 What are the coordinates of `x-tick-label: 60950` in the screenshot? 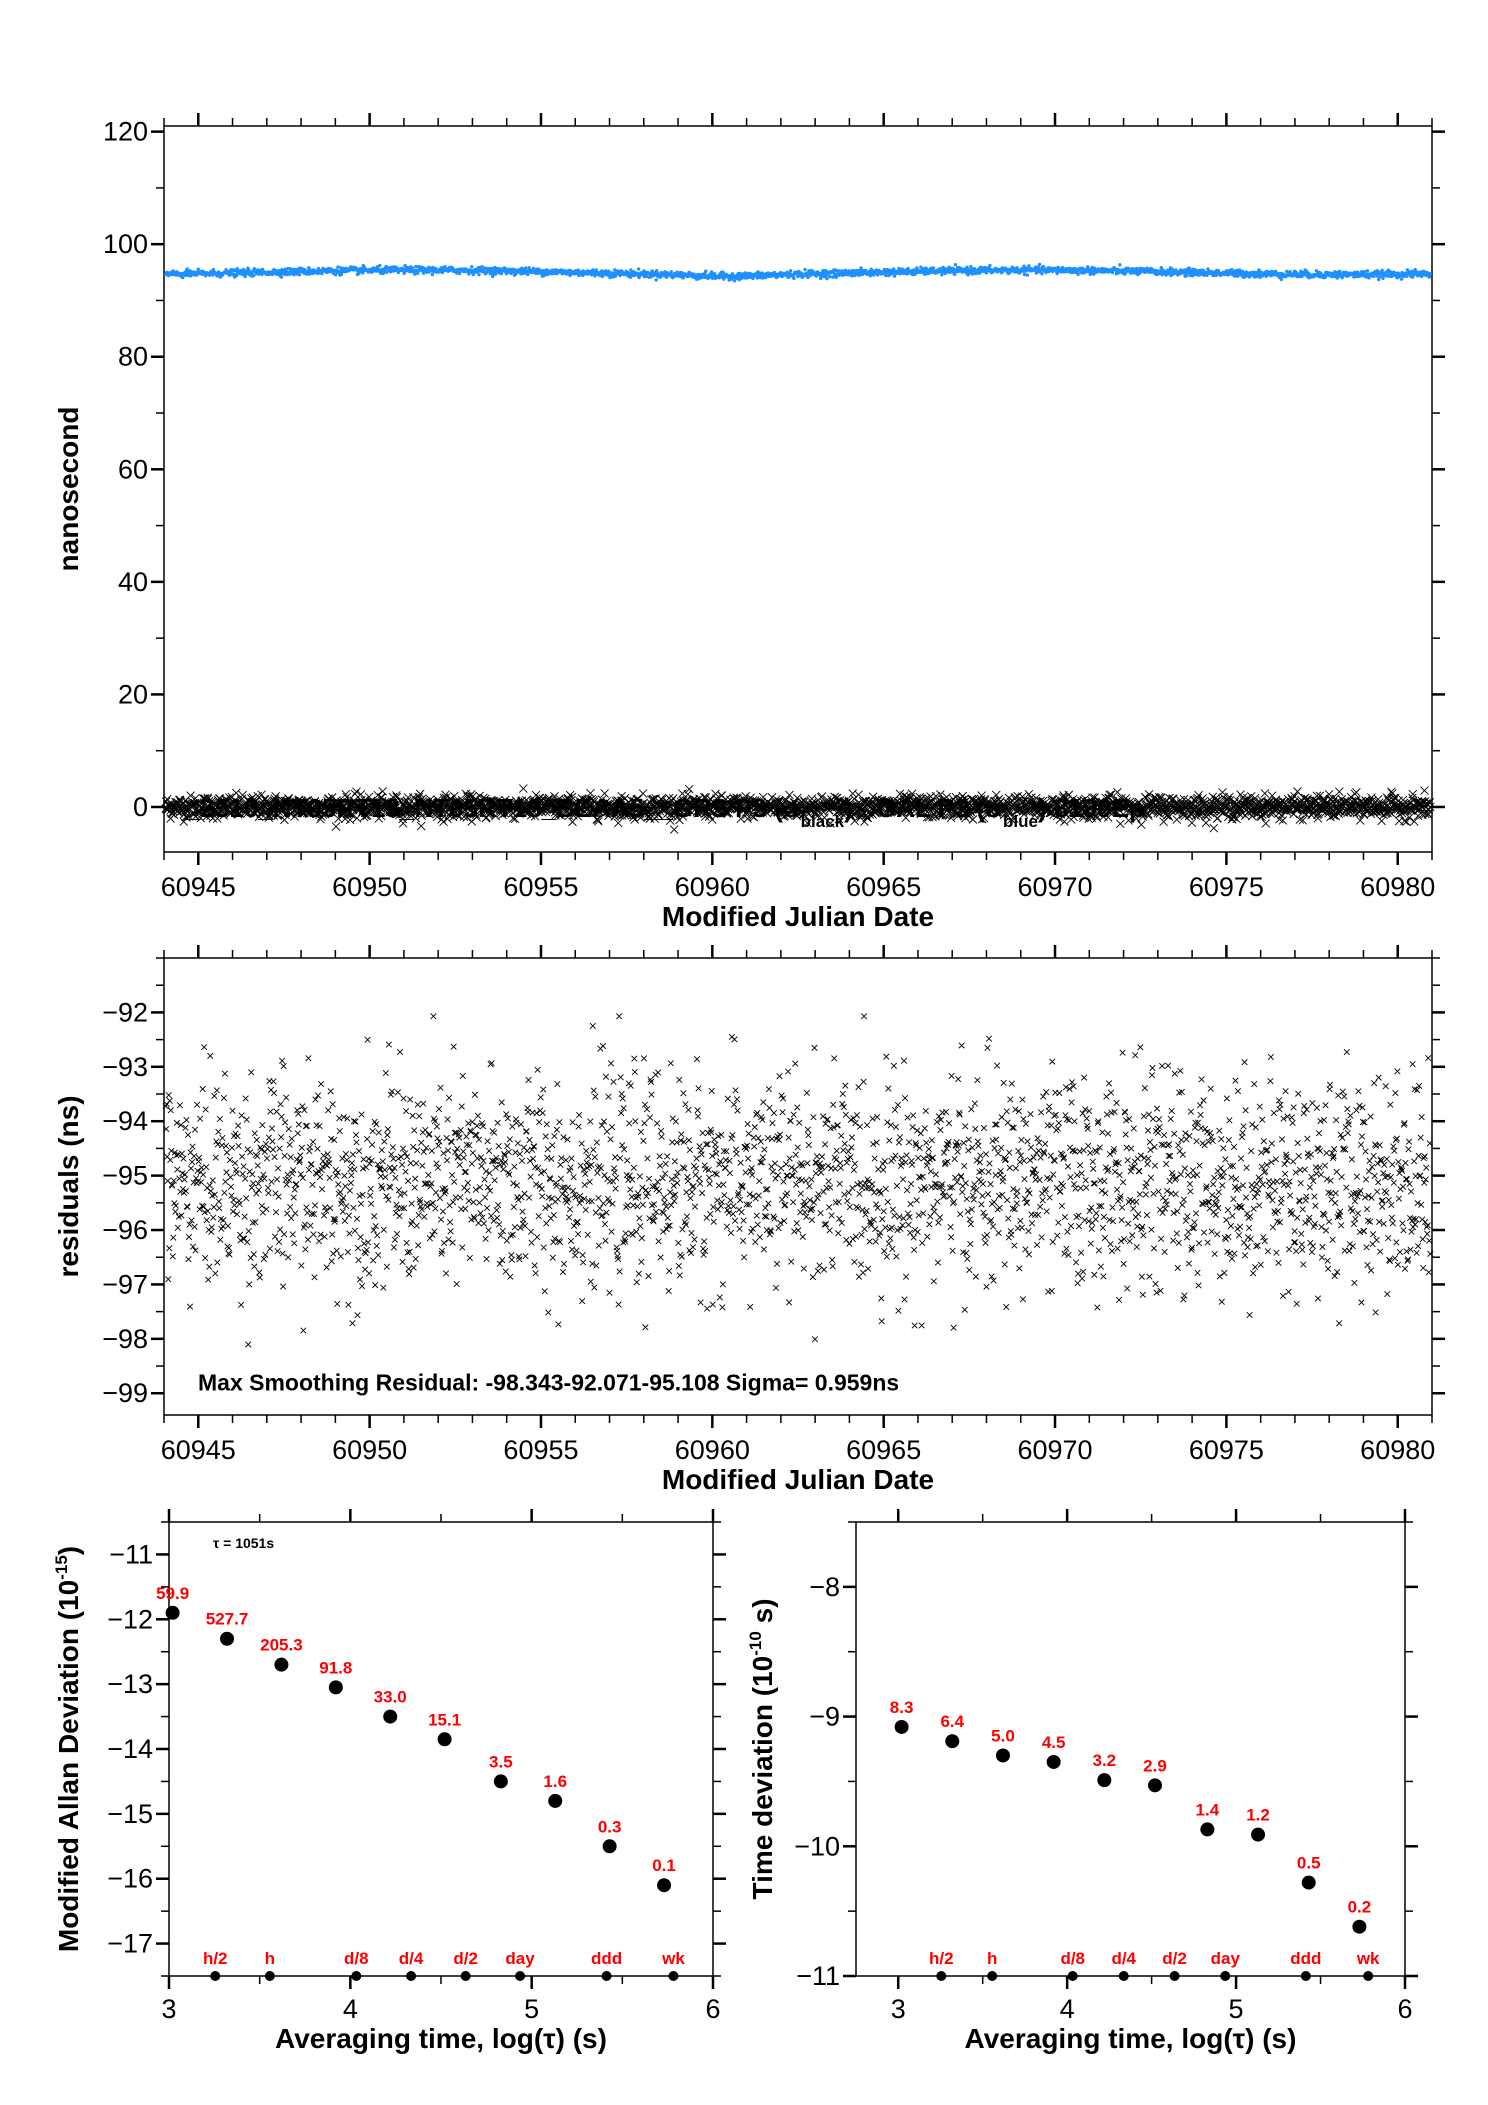 It's located at (369, 887).